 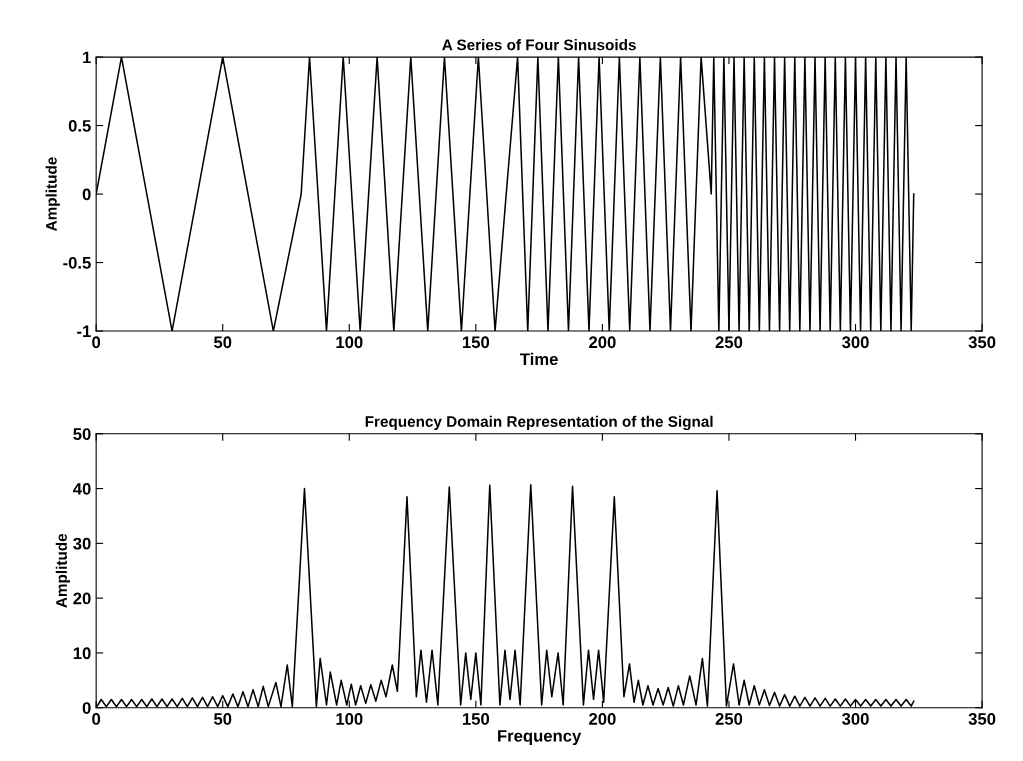 I want to click on x-axis-title: Time, so click(x=539, y=359).